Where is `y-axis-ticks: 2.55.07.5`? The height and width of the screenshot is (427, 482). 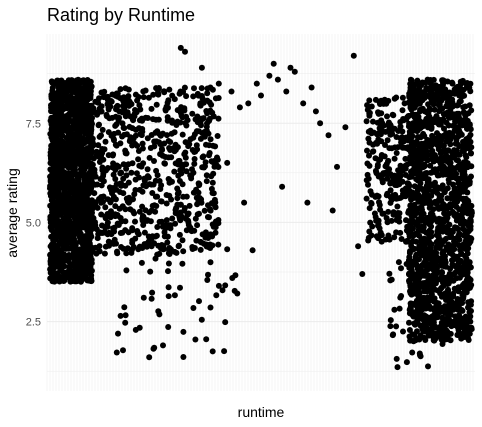
y-axis-ticks: 2.55.07.5 is located at coordinates (33, 223).